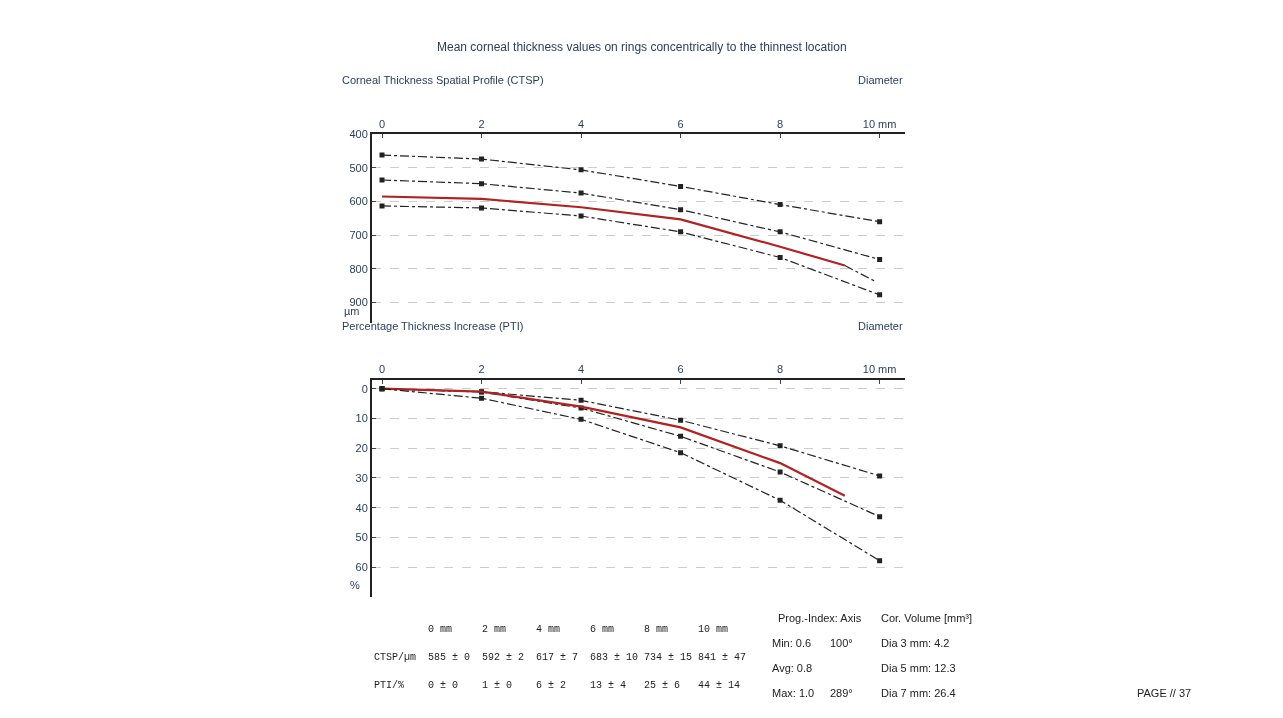 The width and height of the screenshot is (1283, 718). What do you see at coordinates (820, 618) in the screenshot?
I see `text: Prog.-Index: Axis` at bounding box center [820, 618].